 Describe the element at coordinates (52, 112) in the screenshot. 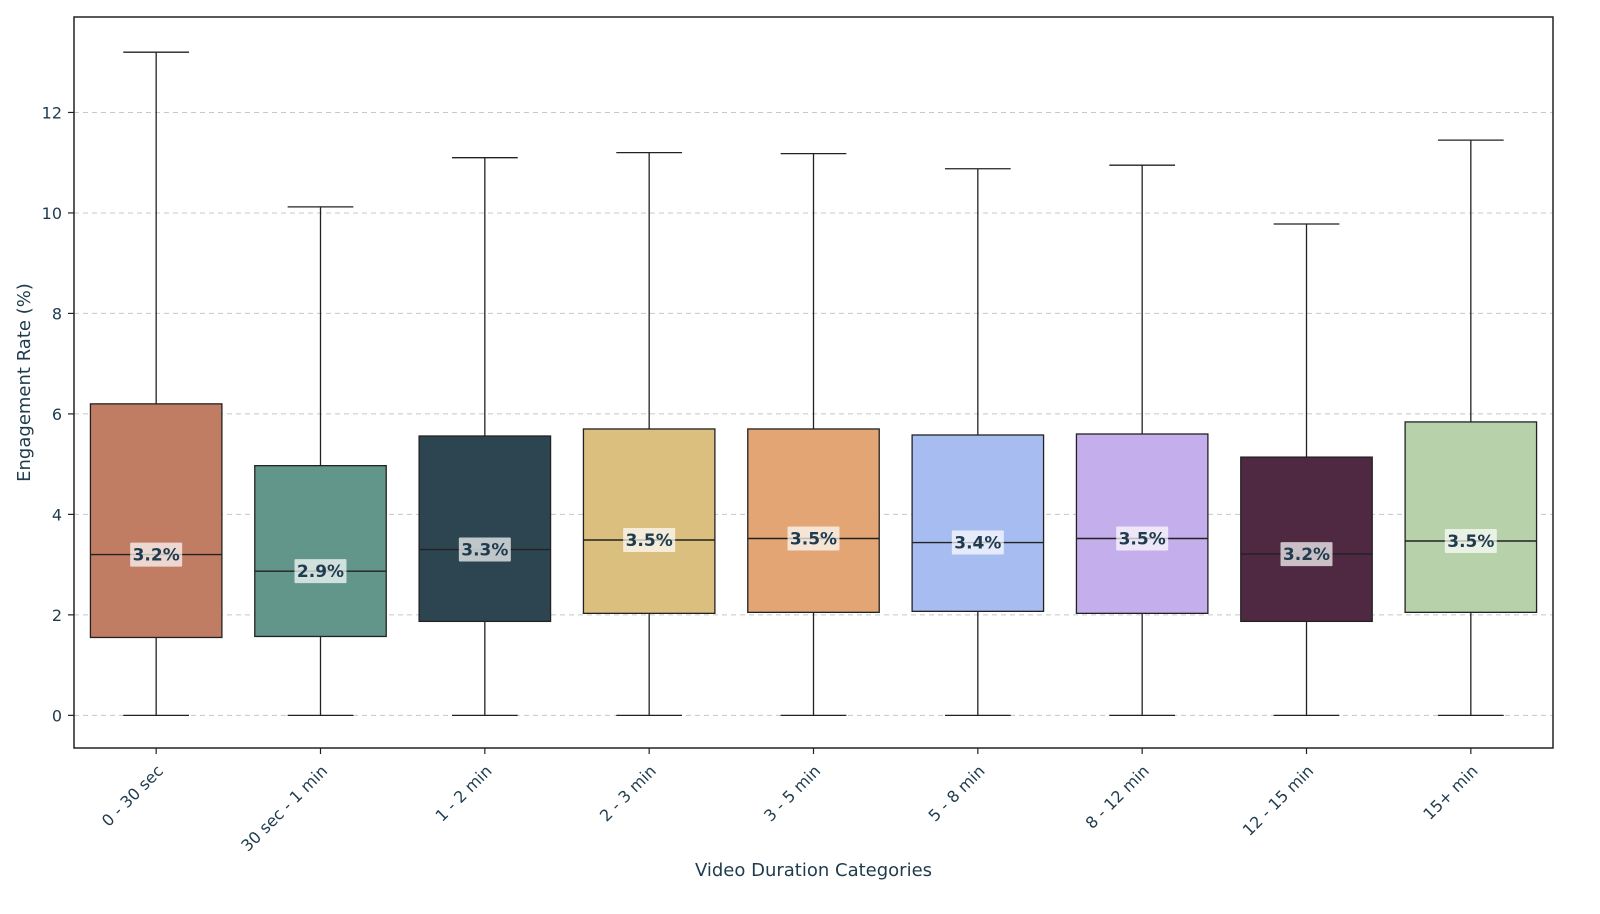

I see `y-tick-label: 12` at that location.